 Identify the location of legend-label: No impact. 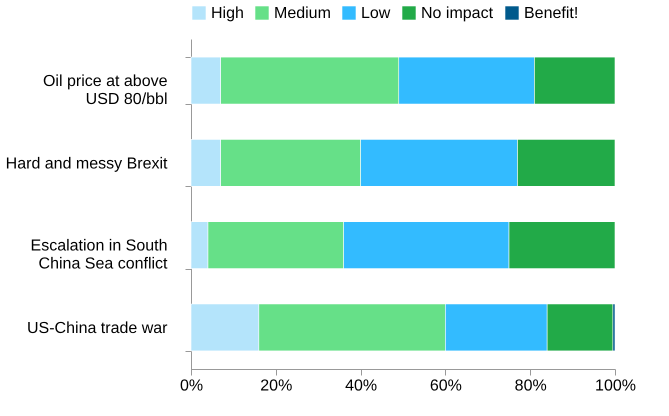
(457, 13).